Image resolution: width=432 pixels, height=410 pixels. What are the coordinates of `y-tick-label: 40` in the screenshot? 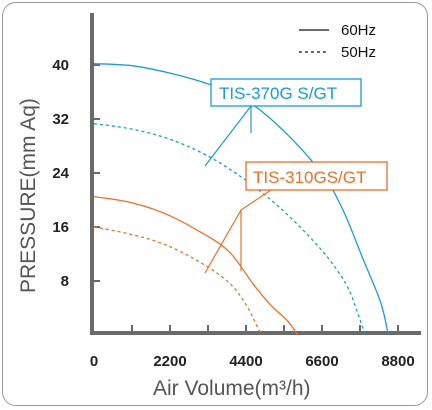 It's located at (60, 65).